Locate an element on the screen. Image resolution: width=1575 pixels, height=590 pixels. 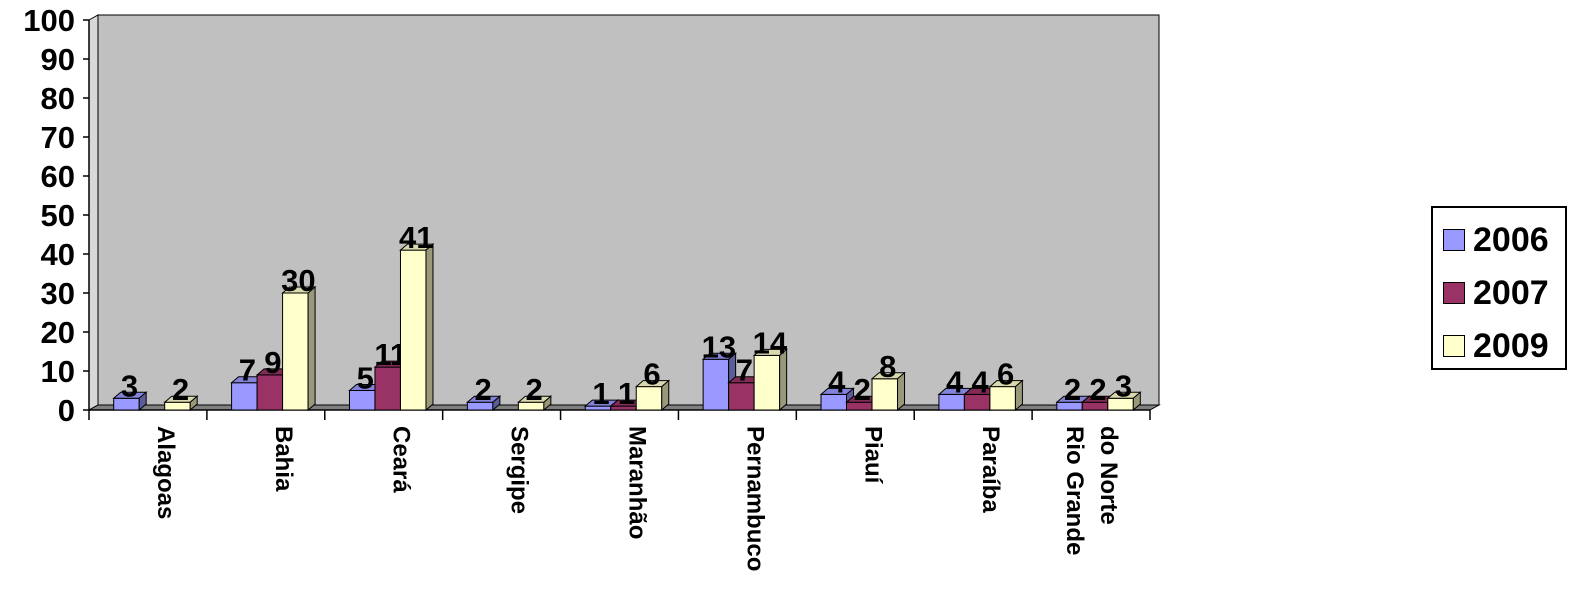
value-label: 41 is located at coordinates (416, 237).